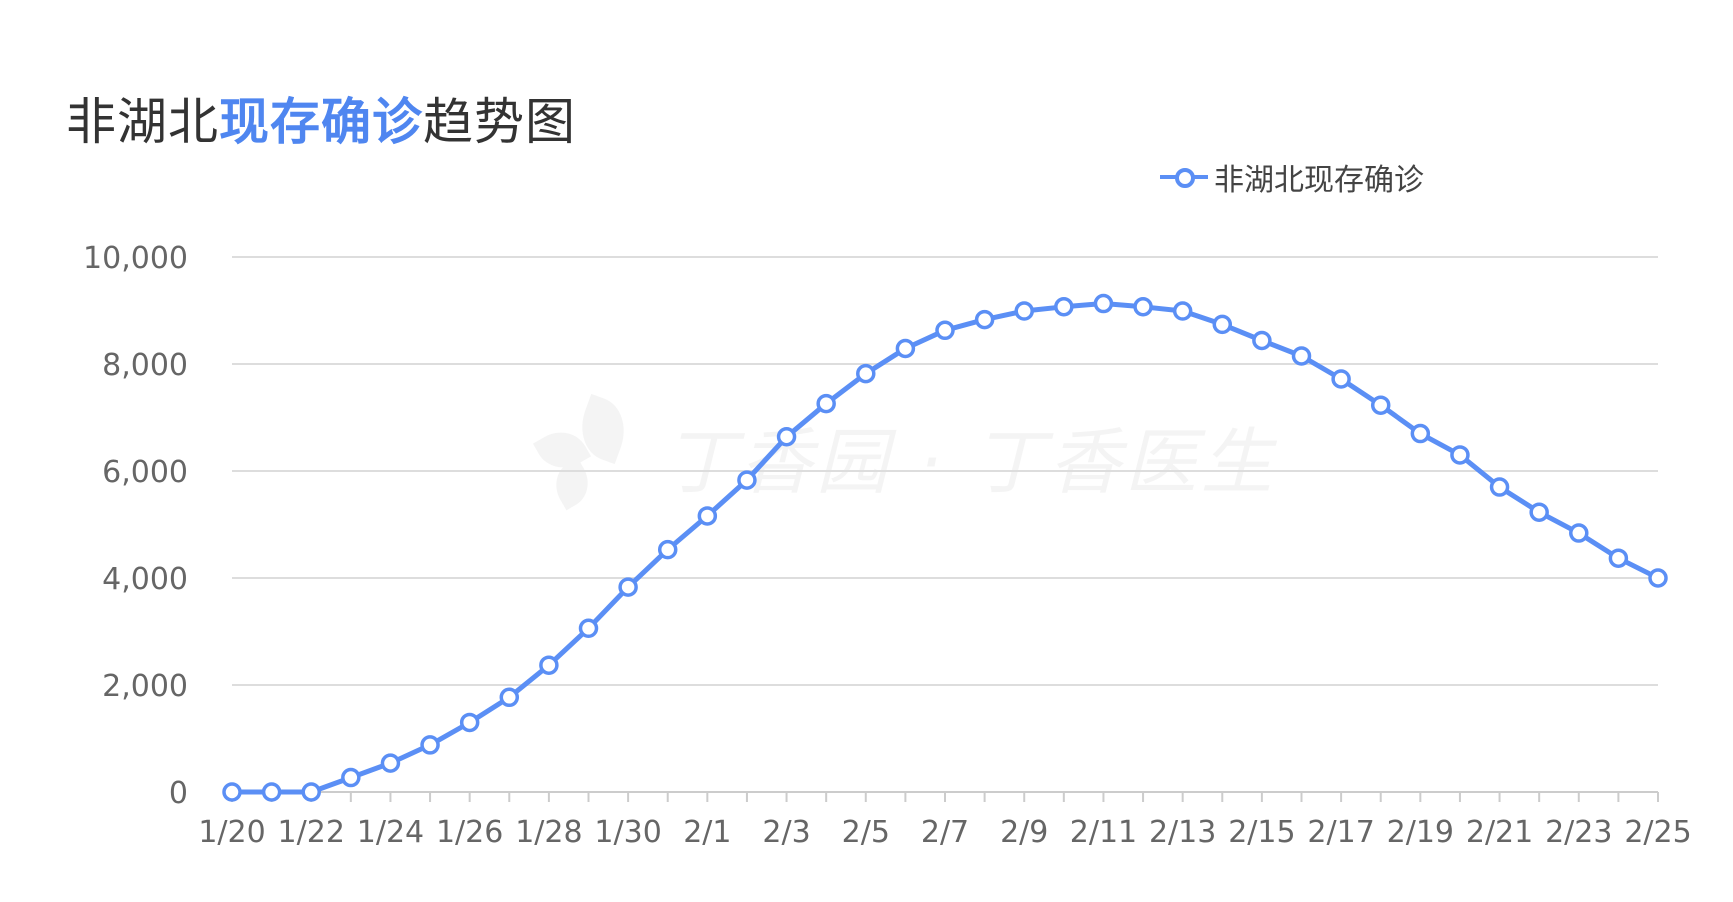 The height and width of the screenshot is (902, 1733). I want to click on x-tick-label: 2/17, so click(1340, 832).